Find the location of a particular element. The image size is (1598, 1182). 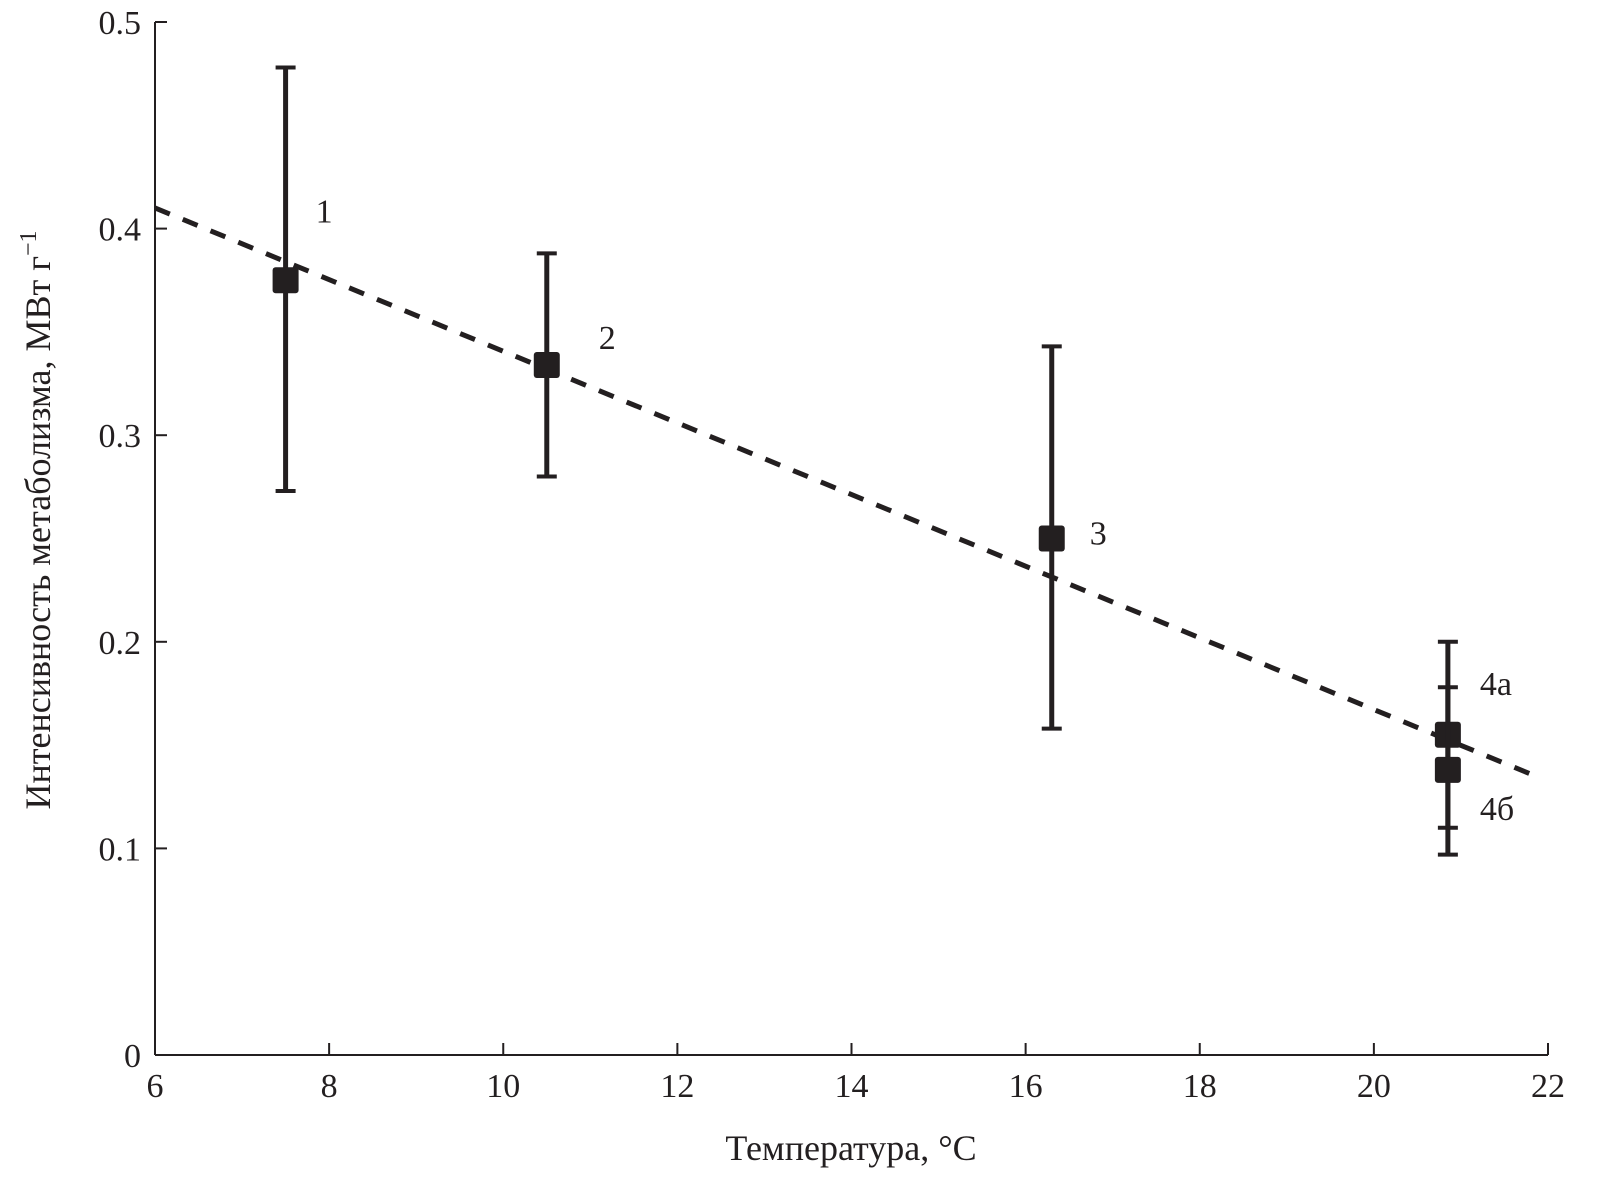

point-label: 4б is located at coordinates (1497, 809).